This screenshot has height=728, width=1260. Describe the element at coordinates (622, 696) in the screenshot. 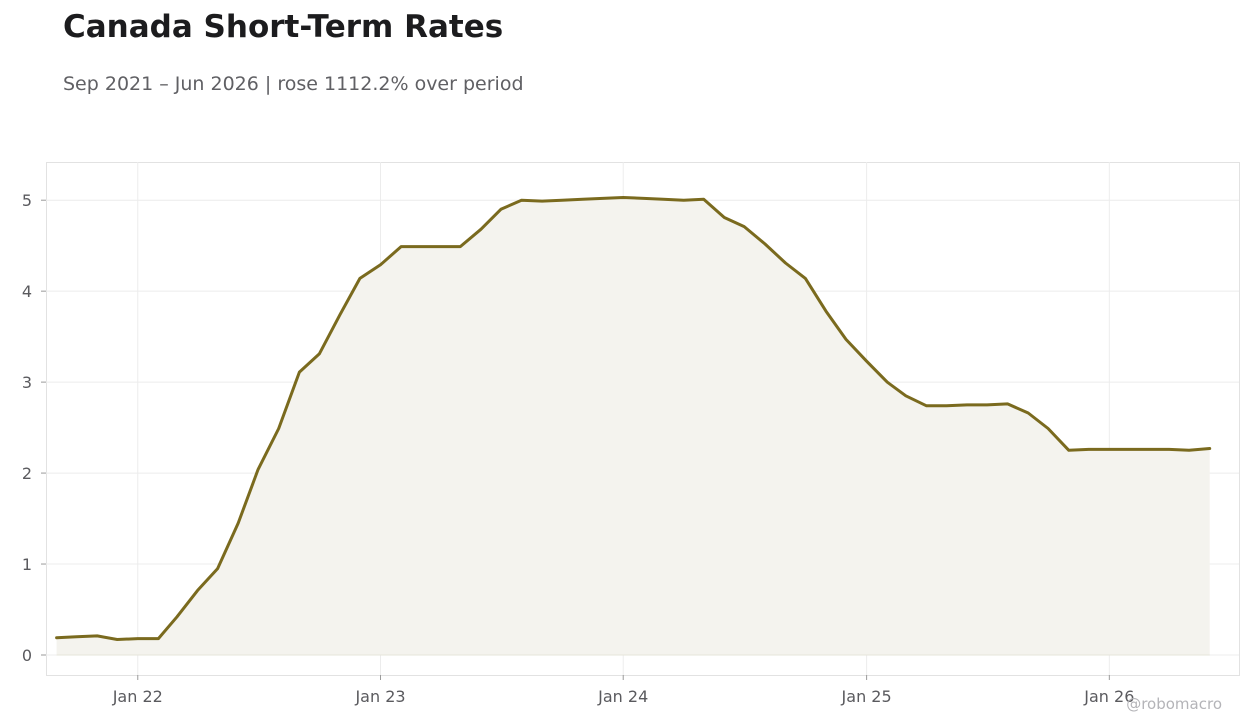

I see `x-tick-label: Jan 24` at that location.